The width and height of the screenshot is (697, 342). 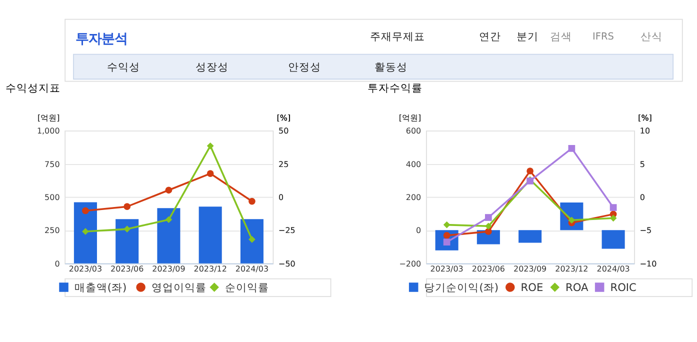 I want to click on text: 성장성, so click(x=212, y=67).